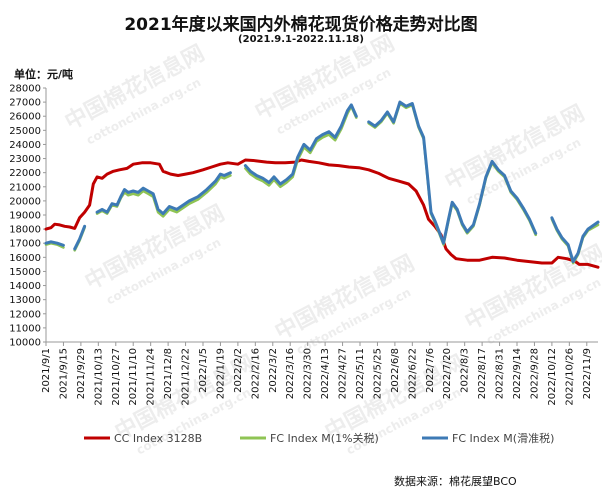 Image resolution: width=602 pixels, height=496 pixels. Describe the element at coordinates (503, 438) in the screenshot. I see `legend-label-3: FC Index M(滑准税)` at that location.